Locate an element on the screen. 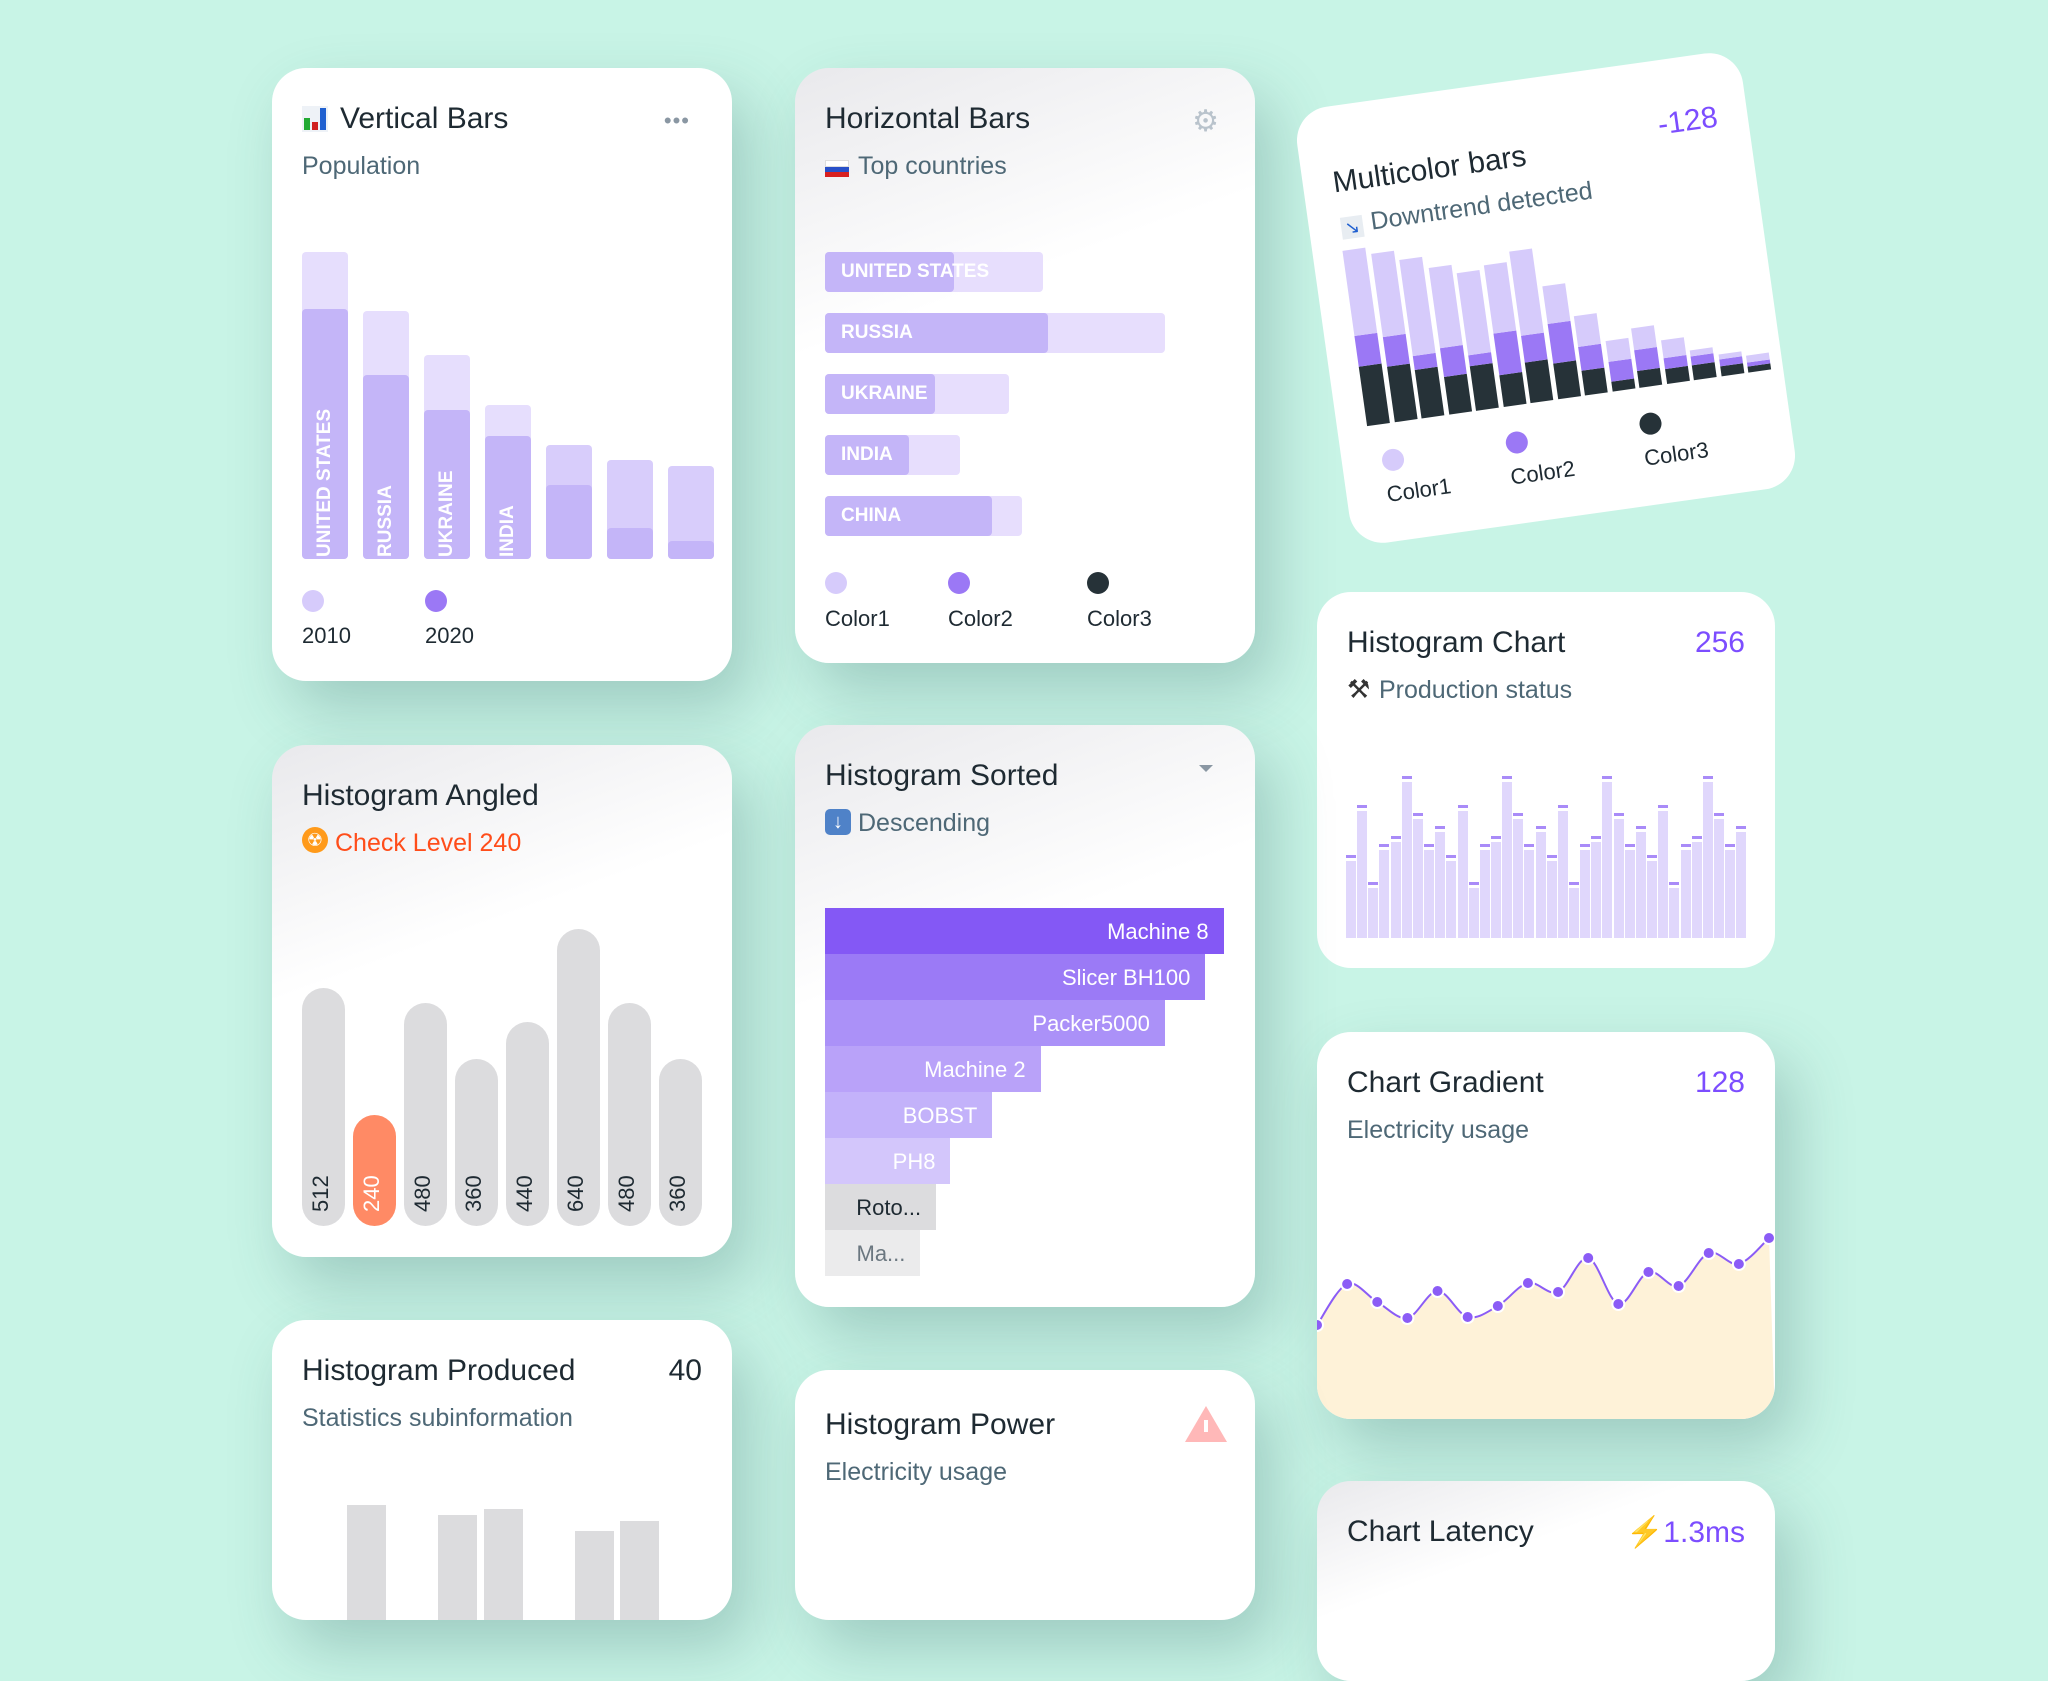 The image size is (2048, 1681). series-line is located at coordinates (1543, 1281).